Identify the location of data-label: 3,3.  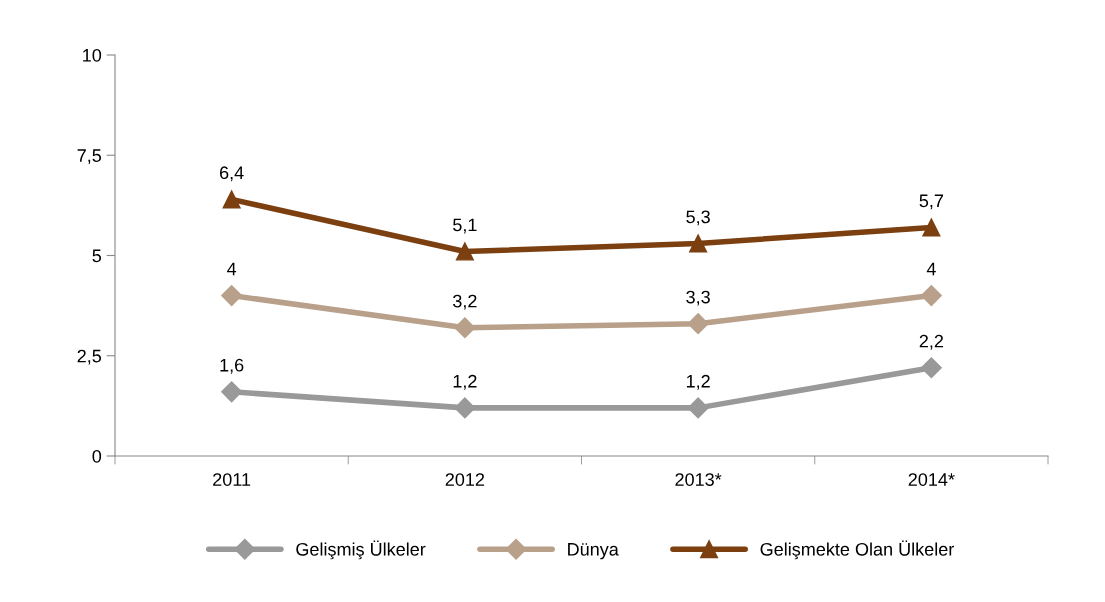
(698, 298).